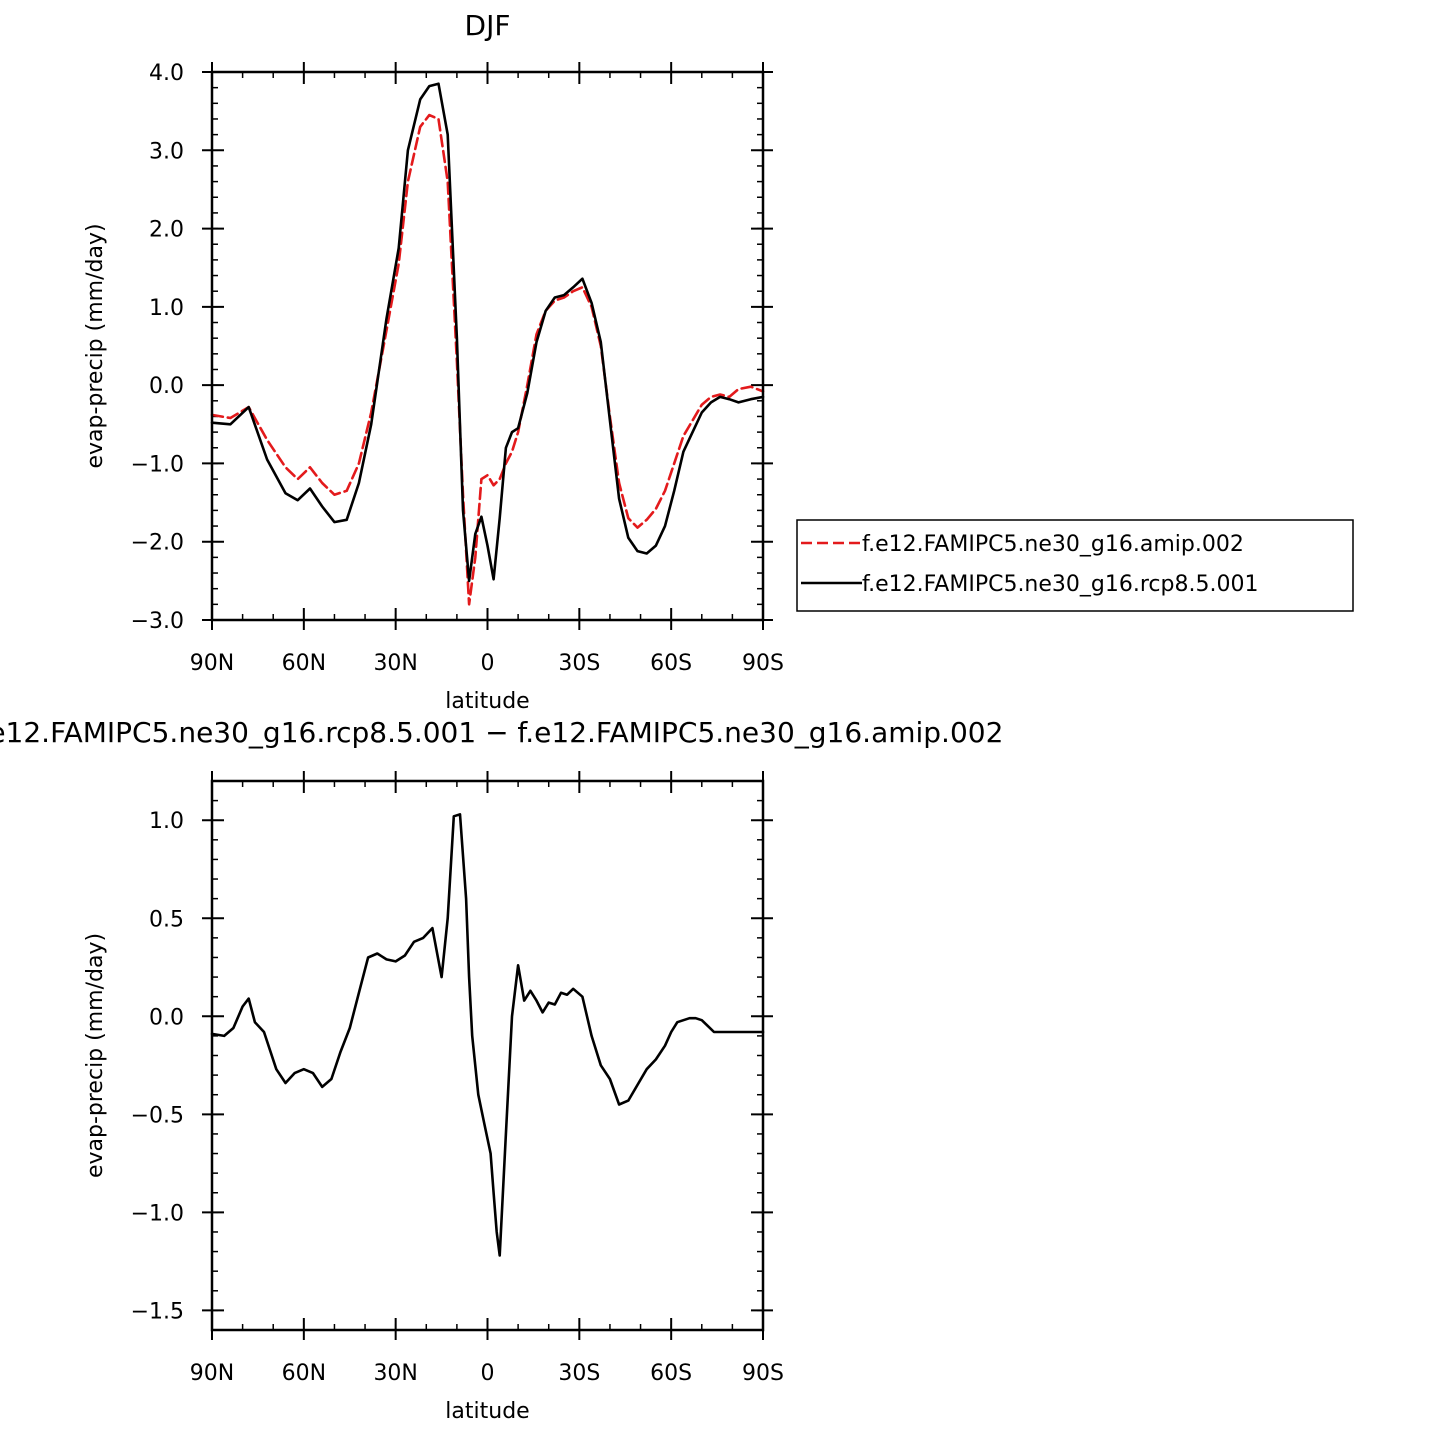 Image resolution: width=1433 pixels, height=1430 pixels. What do you see at coordinates (166, 919) in the screenshot?
I see `y-tick-label: 0.5` at bounding box center [166, 919].